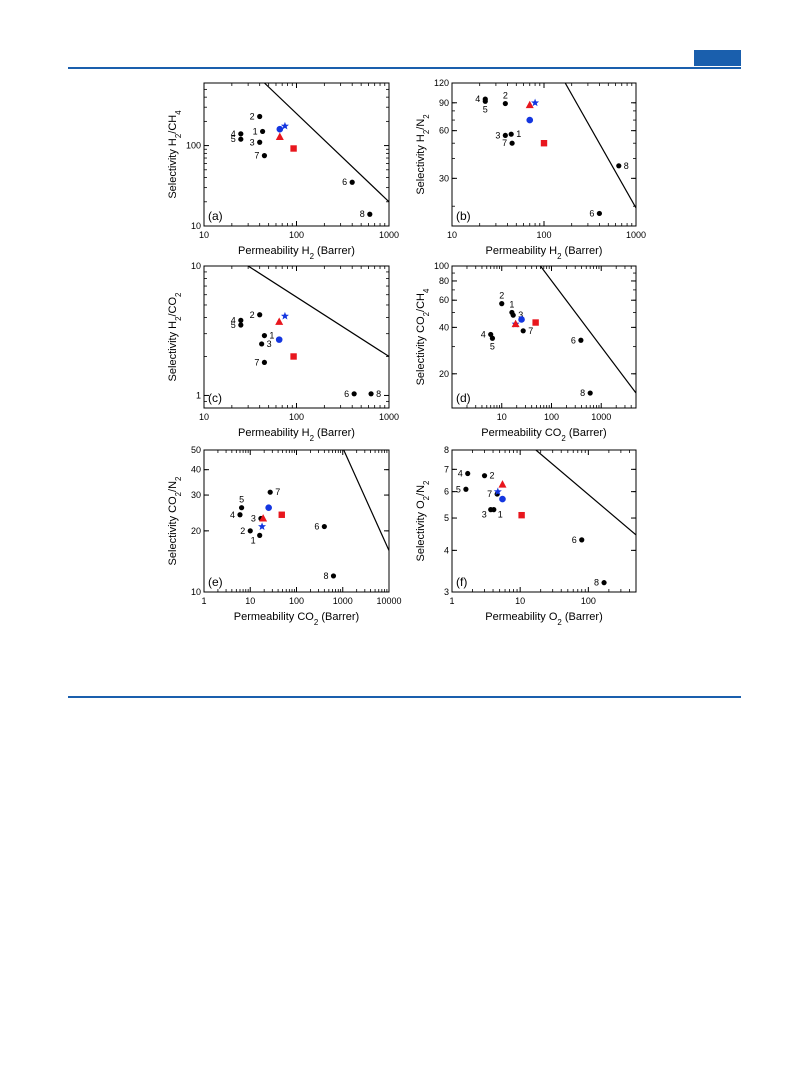 The image size is (809, 1067). What do you see at coordinates (296, 619) in the screenshot?
I see `x-axis-title: Permeability CO2 (Barrer)` at bounding box center [296, 619].